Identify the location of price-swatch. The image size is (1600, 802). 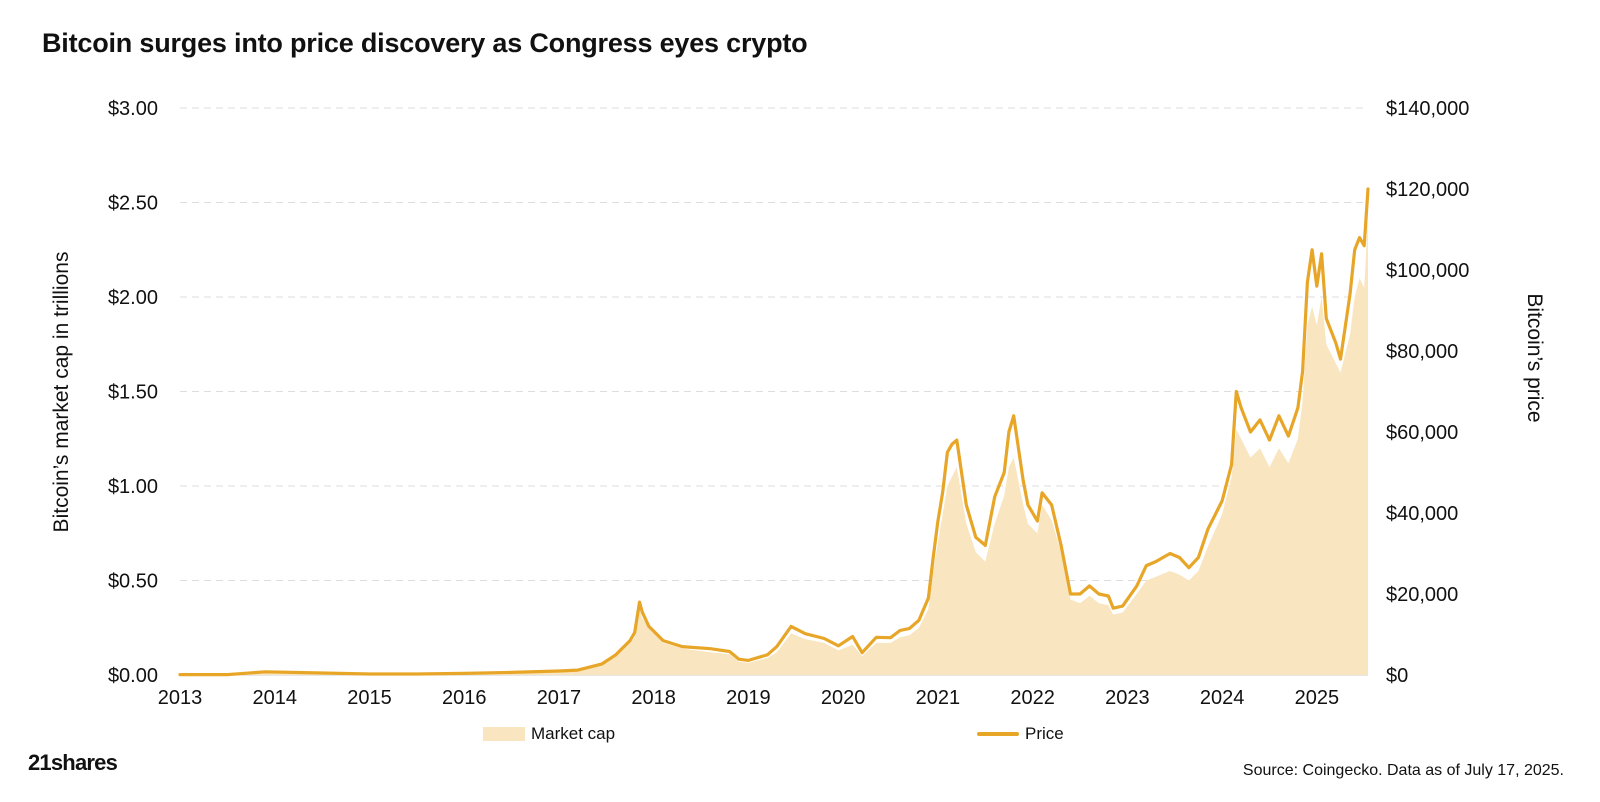
(998, 734).